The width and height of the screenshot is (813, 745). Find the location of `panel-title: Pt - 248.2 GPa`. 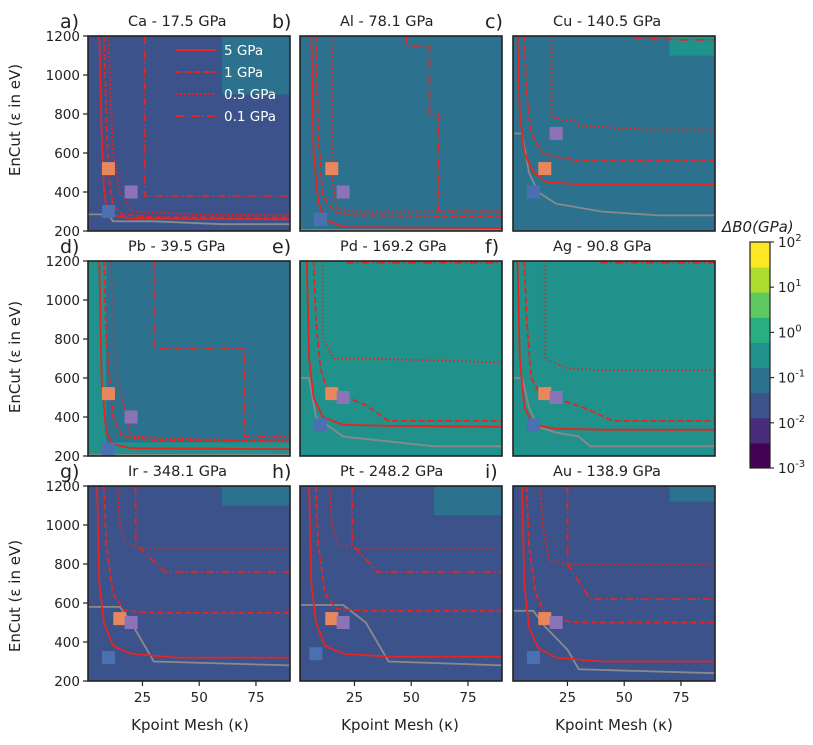

panel-title: Pt - 248.2 GPa is located at coordinates (391, 472).